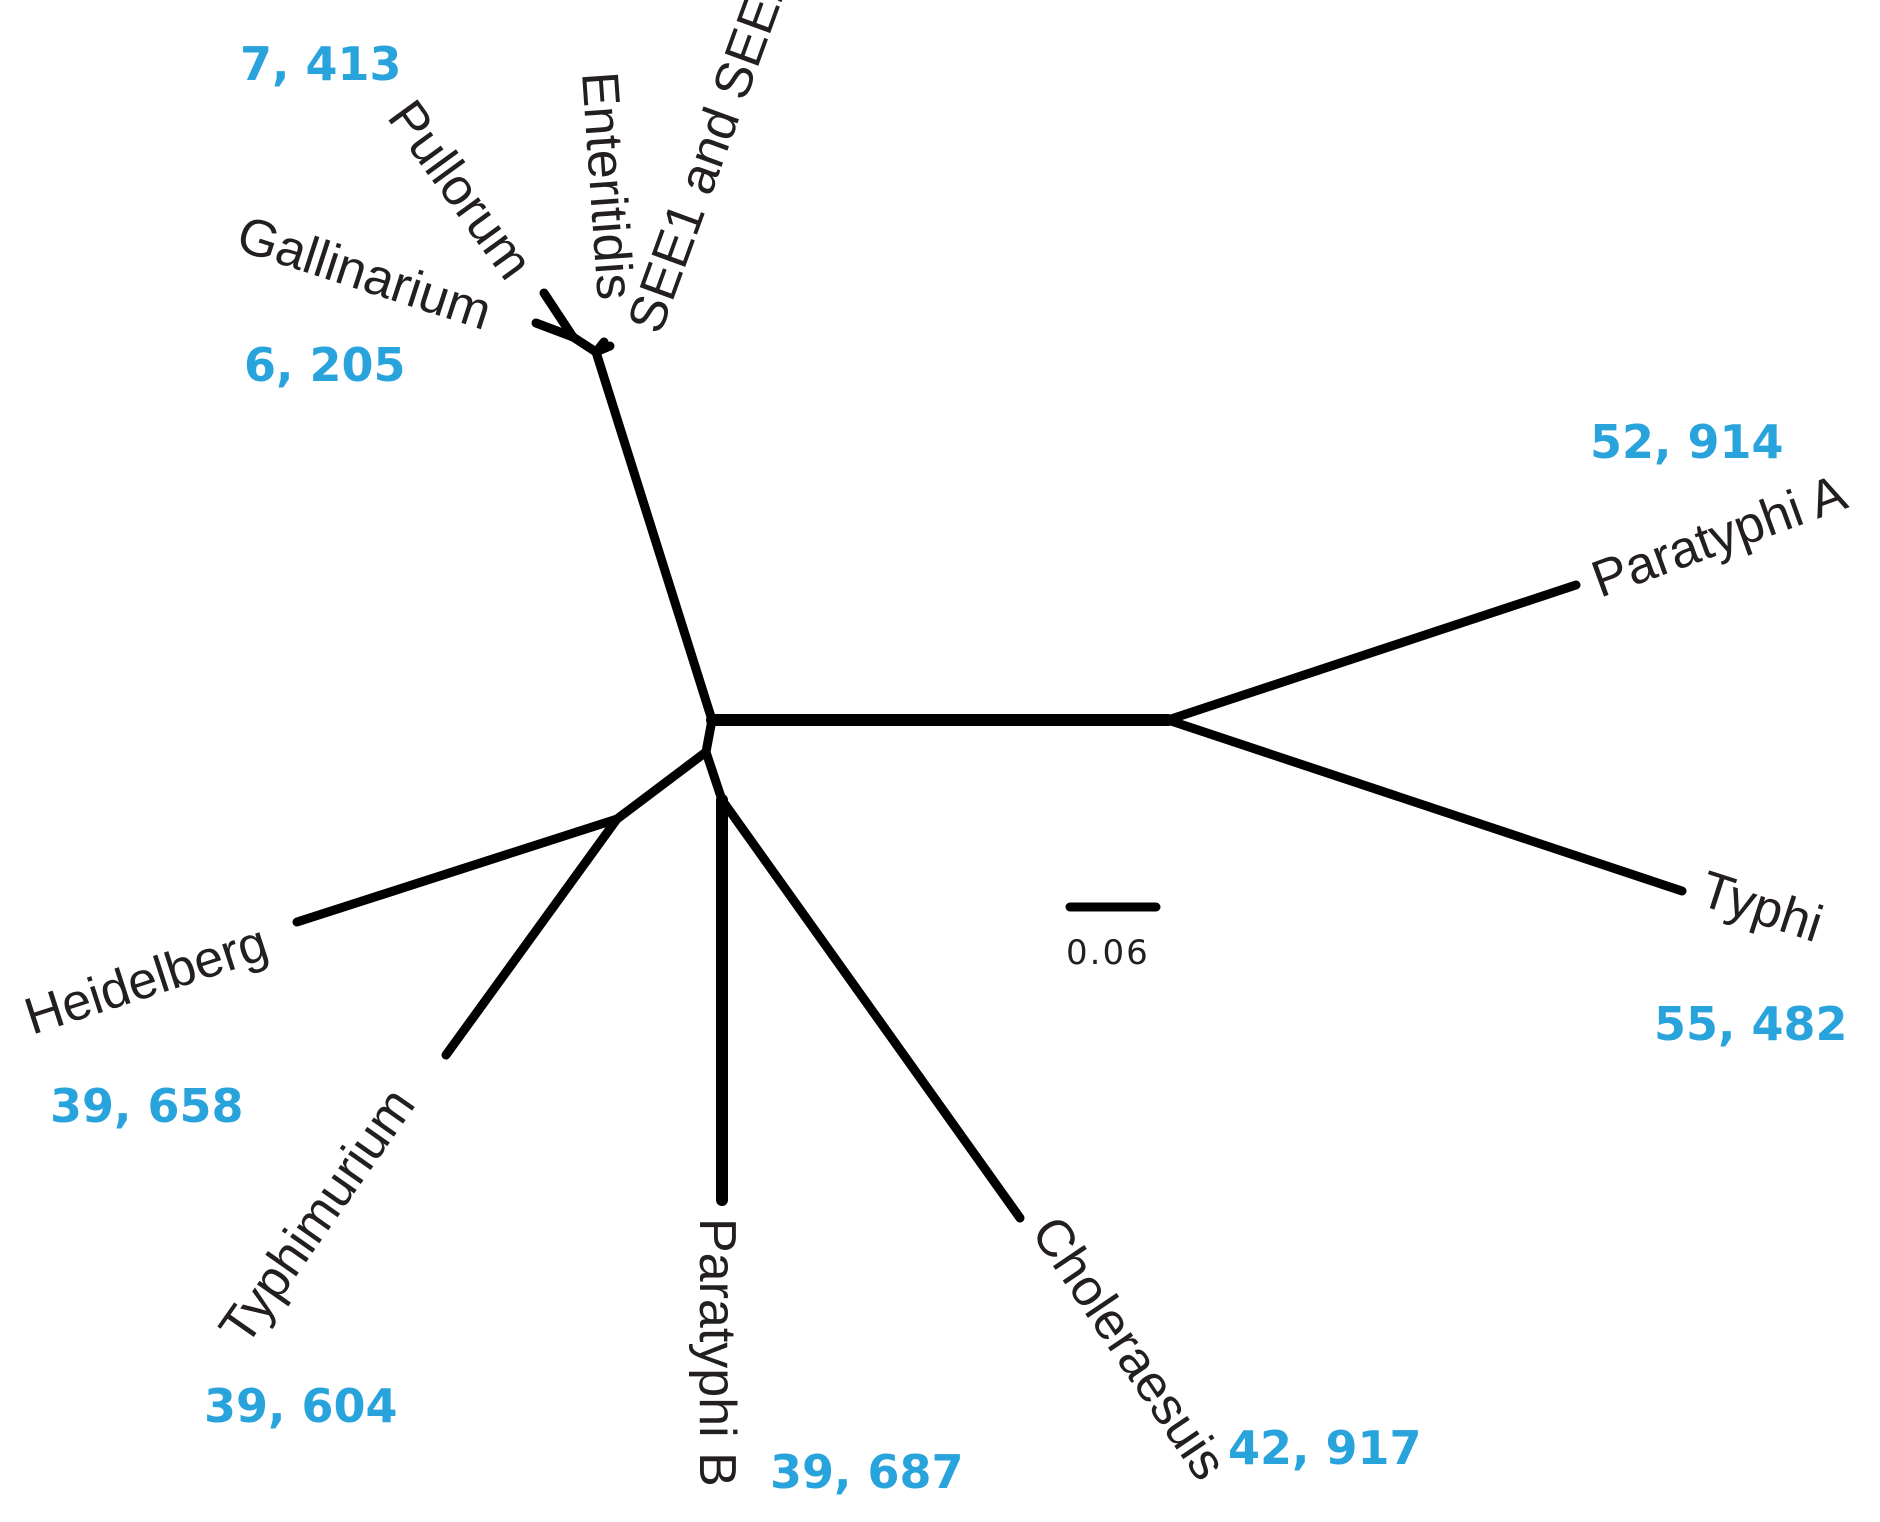  Describe the element at coordinates (714, 776) in the screenshot. I see `branch-lower-node-right` at that location.